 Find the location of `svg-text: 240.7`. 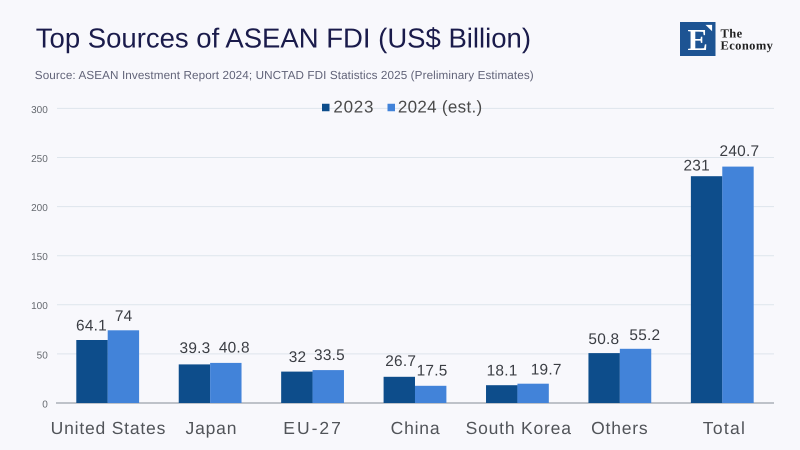

svg-text: 240.7 is located at coordinates (740, 151).